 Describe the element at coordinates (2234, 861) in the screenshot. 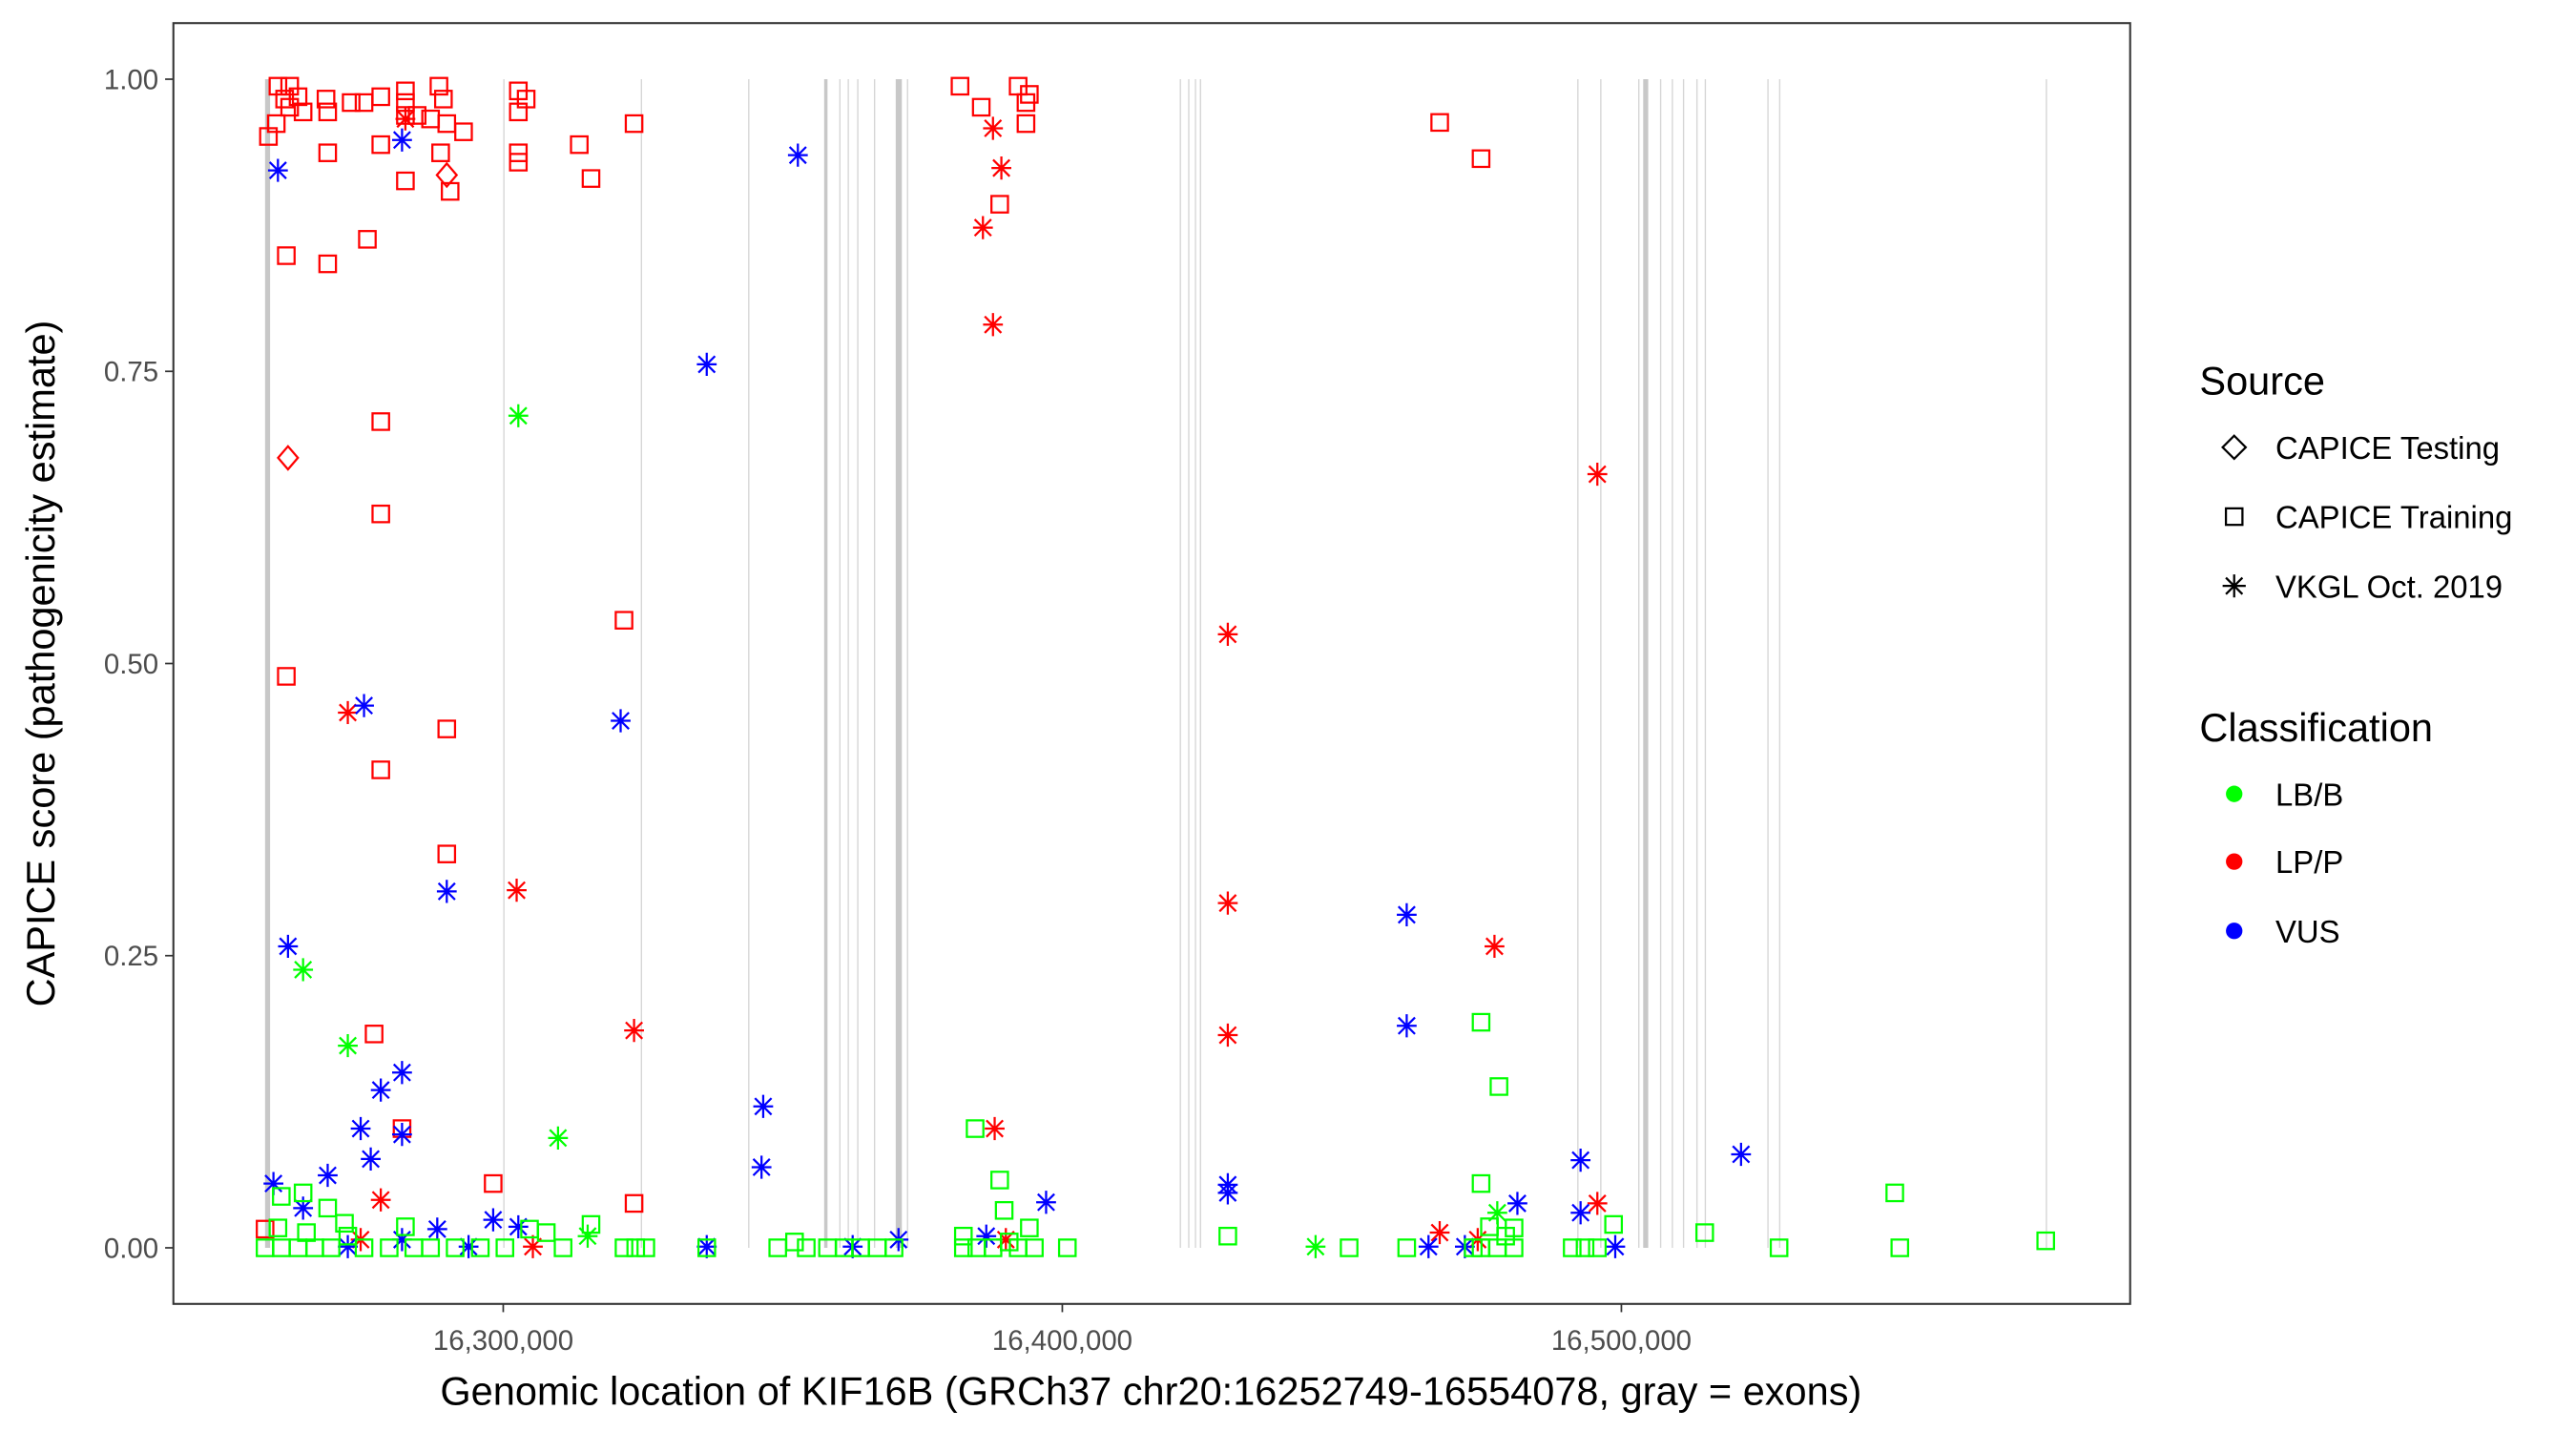

I see `lpp-dot-icon` at that location.